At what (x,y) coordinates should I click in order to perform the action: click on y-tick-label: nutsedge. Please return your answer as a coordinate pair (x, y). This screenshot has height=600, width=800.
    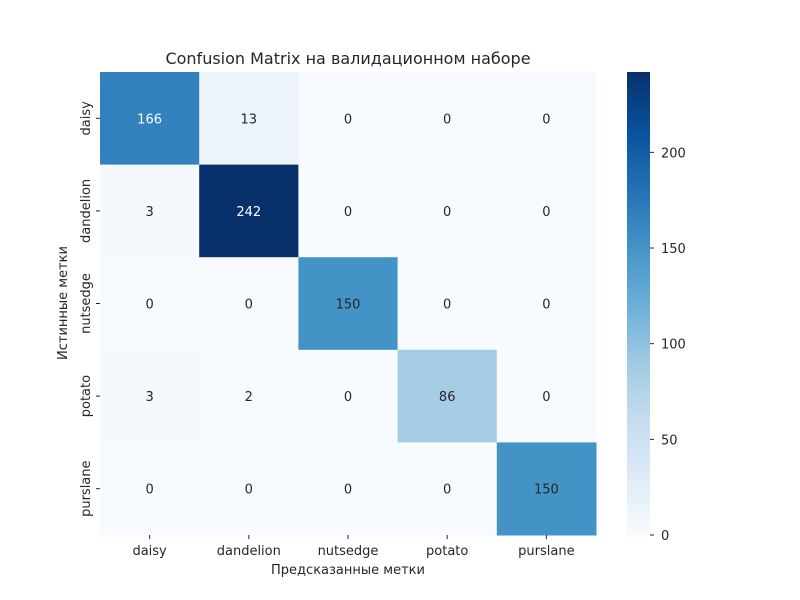
    Looking at the image, I should click on (86, 303).